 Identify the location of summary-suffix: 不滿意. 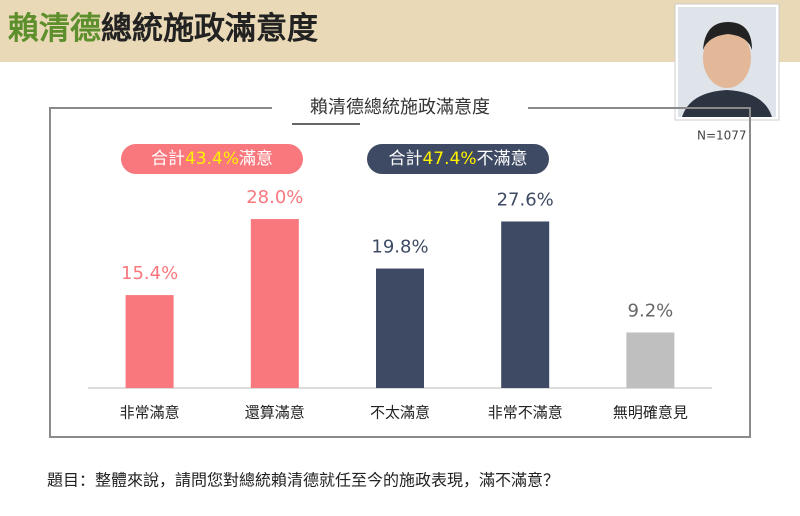
(502, 159).